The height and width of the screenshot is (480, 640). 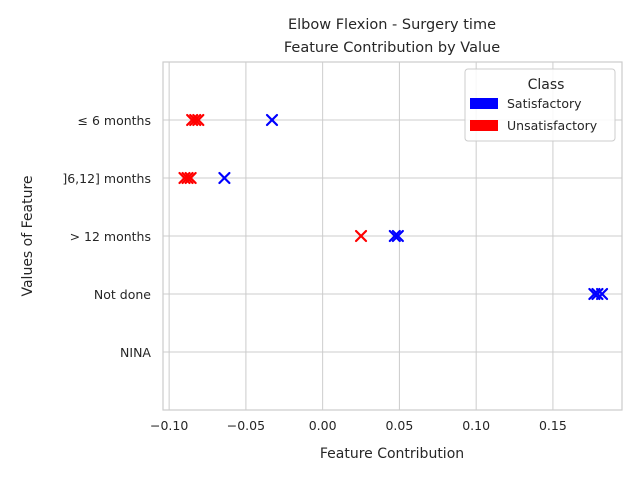 I want to click on y-tick-label: ≤ 6 months, so click(x=114, y=120).